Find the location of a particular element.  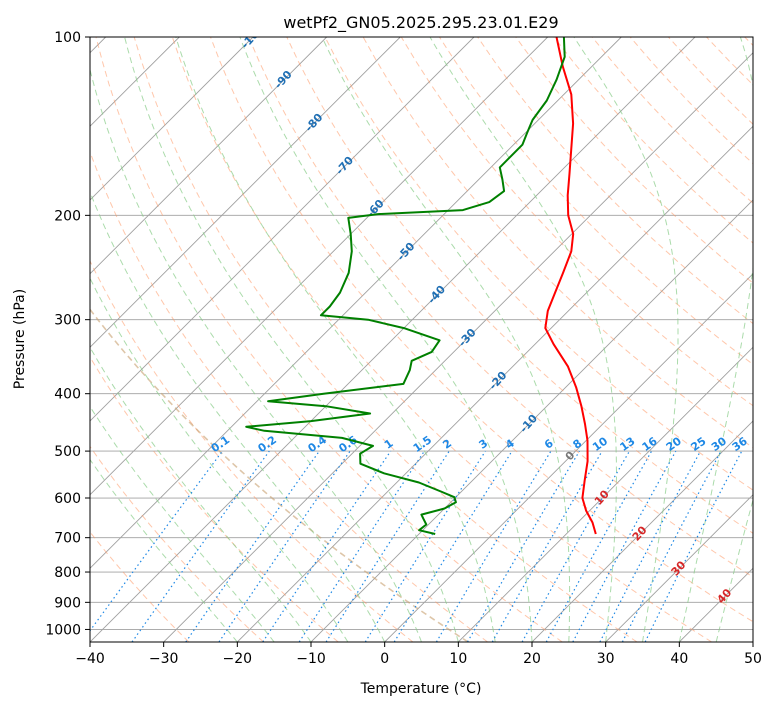

y-tick-label: 800 is located at coordinates (67, 573).